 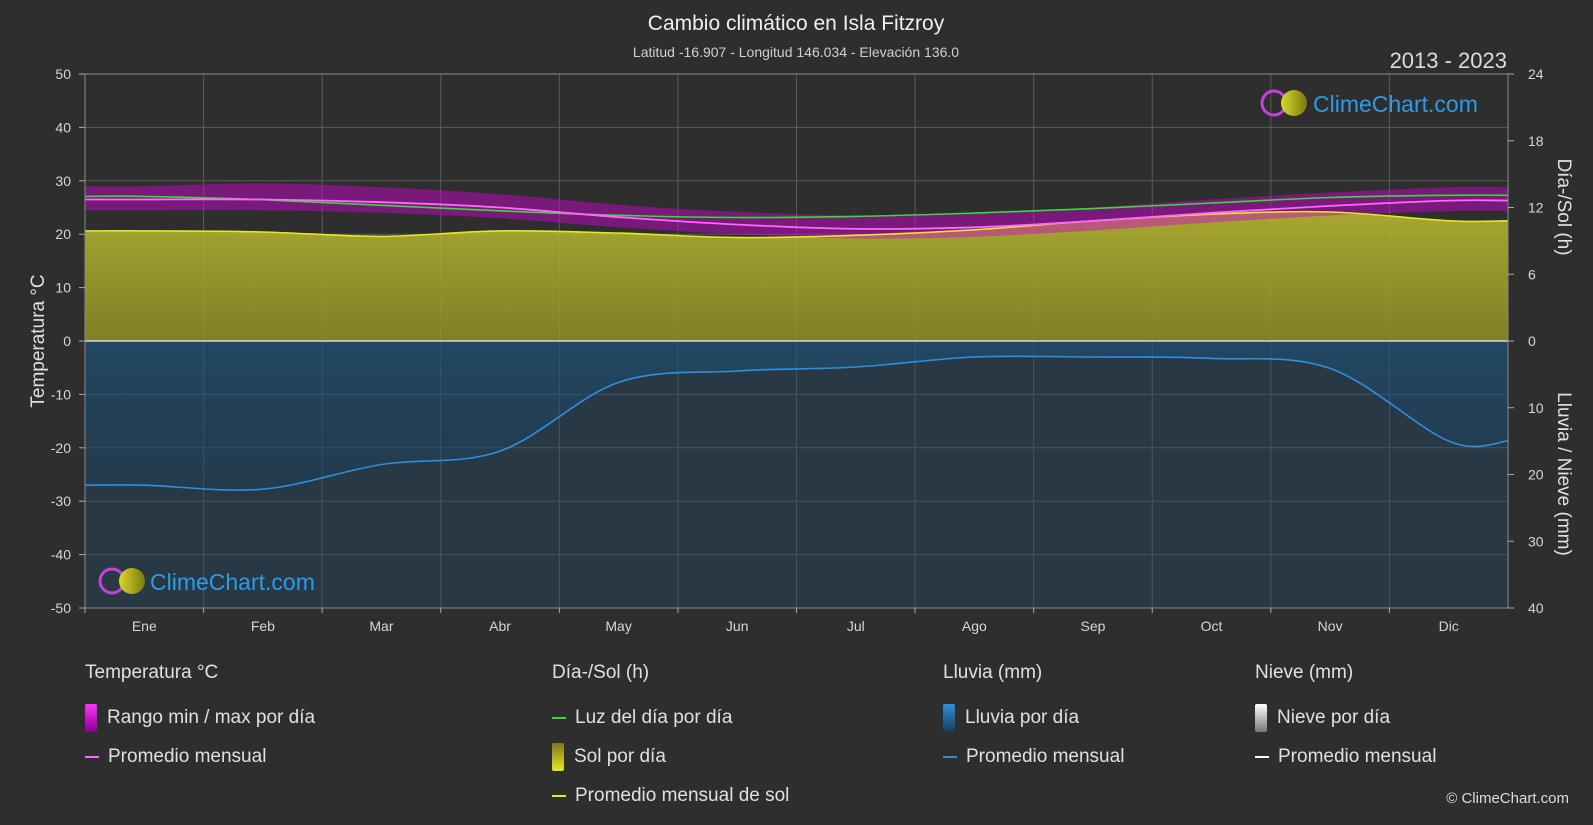 I want to click on legend-label: Luz del día por día, so click(x=654, y=717).